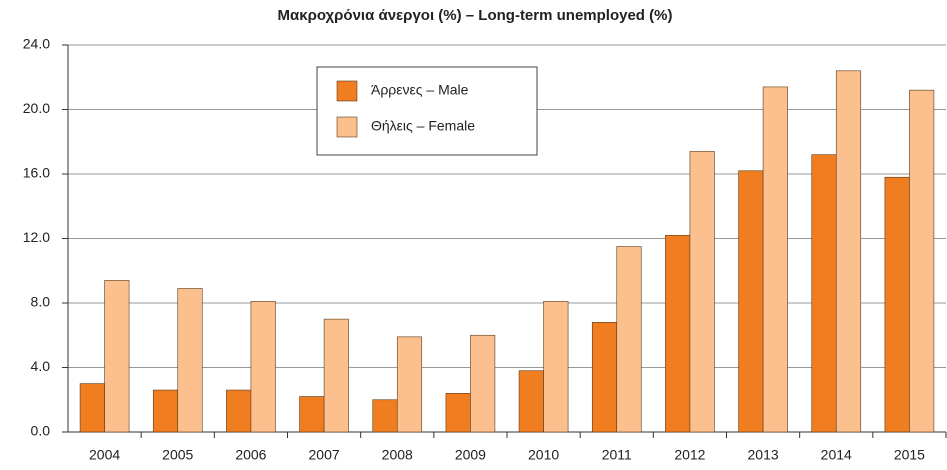 Image resolution: width=947 pixels, height=470 pixels. What do you see at coordinates (324, 455) in the screenshot?
I see `x-tick-label: 2007` at bounding box center [324, 455].